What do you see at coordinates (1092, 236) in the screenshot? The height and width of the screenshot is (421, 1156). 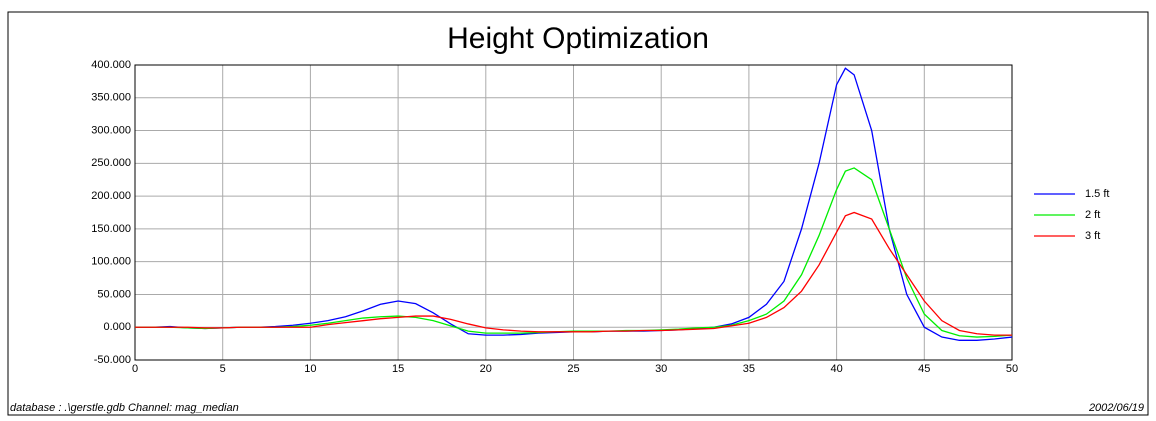 I see `legend-label: 3 ft` at bounding box center [1092, 236].